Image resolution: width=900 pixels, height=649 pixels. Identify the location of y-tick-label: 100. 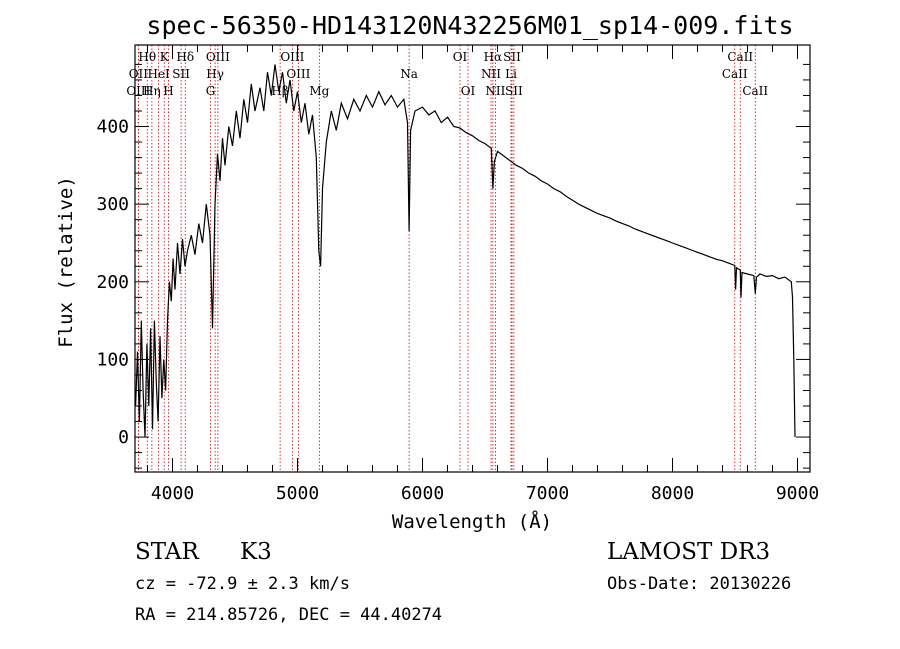
(112, 359).